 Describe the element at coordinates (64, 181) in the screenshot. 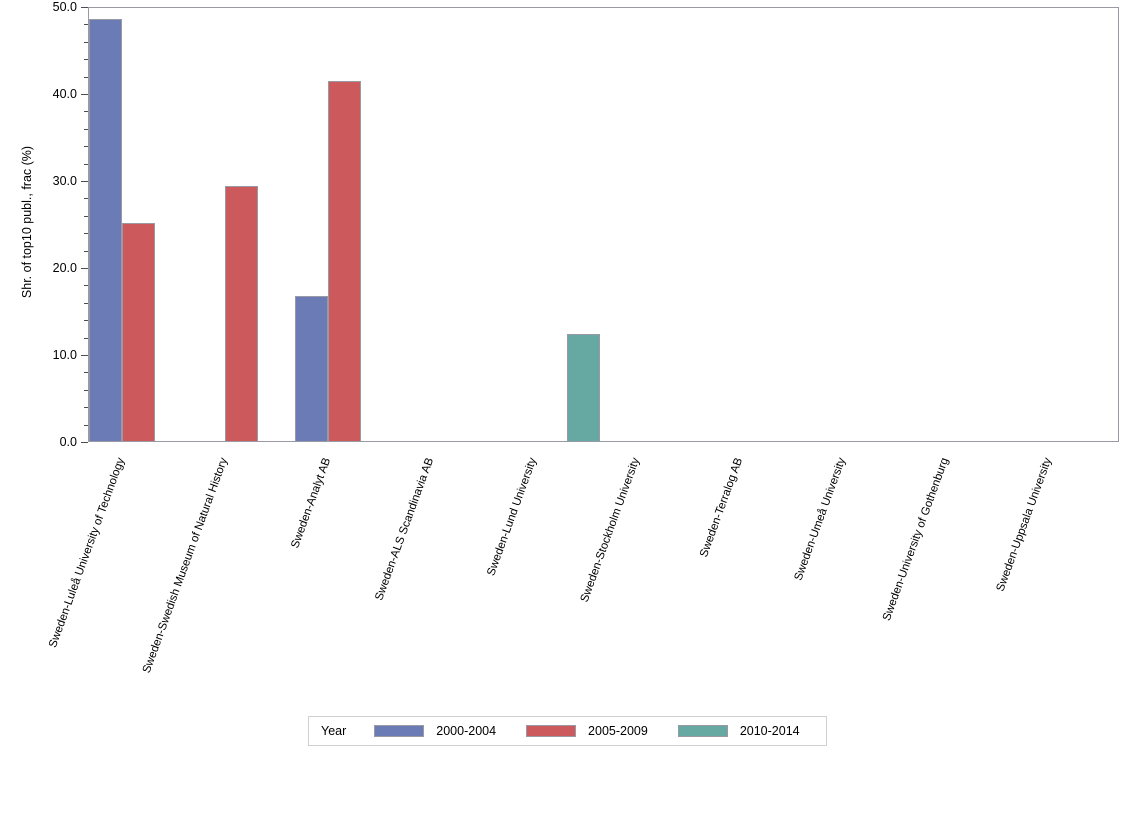

I see `y-tick-label: 30.0` at that location.